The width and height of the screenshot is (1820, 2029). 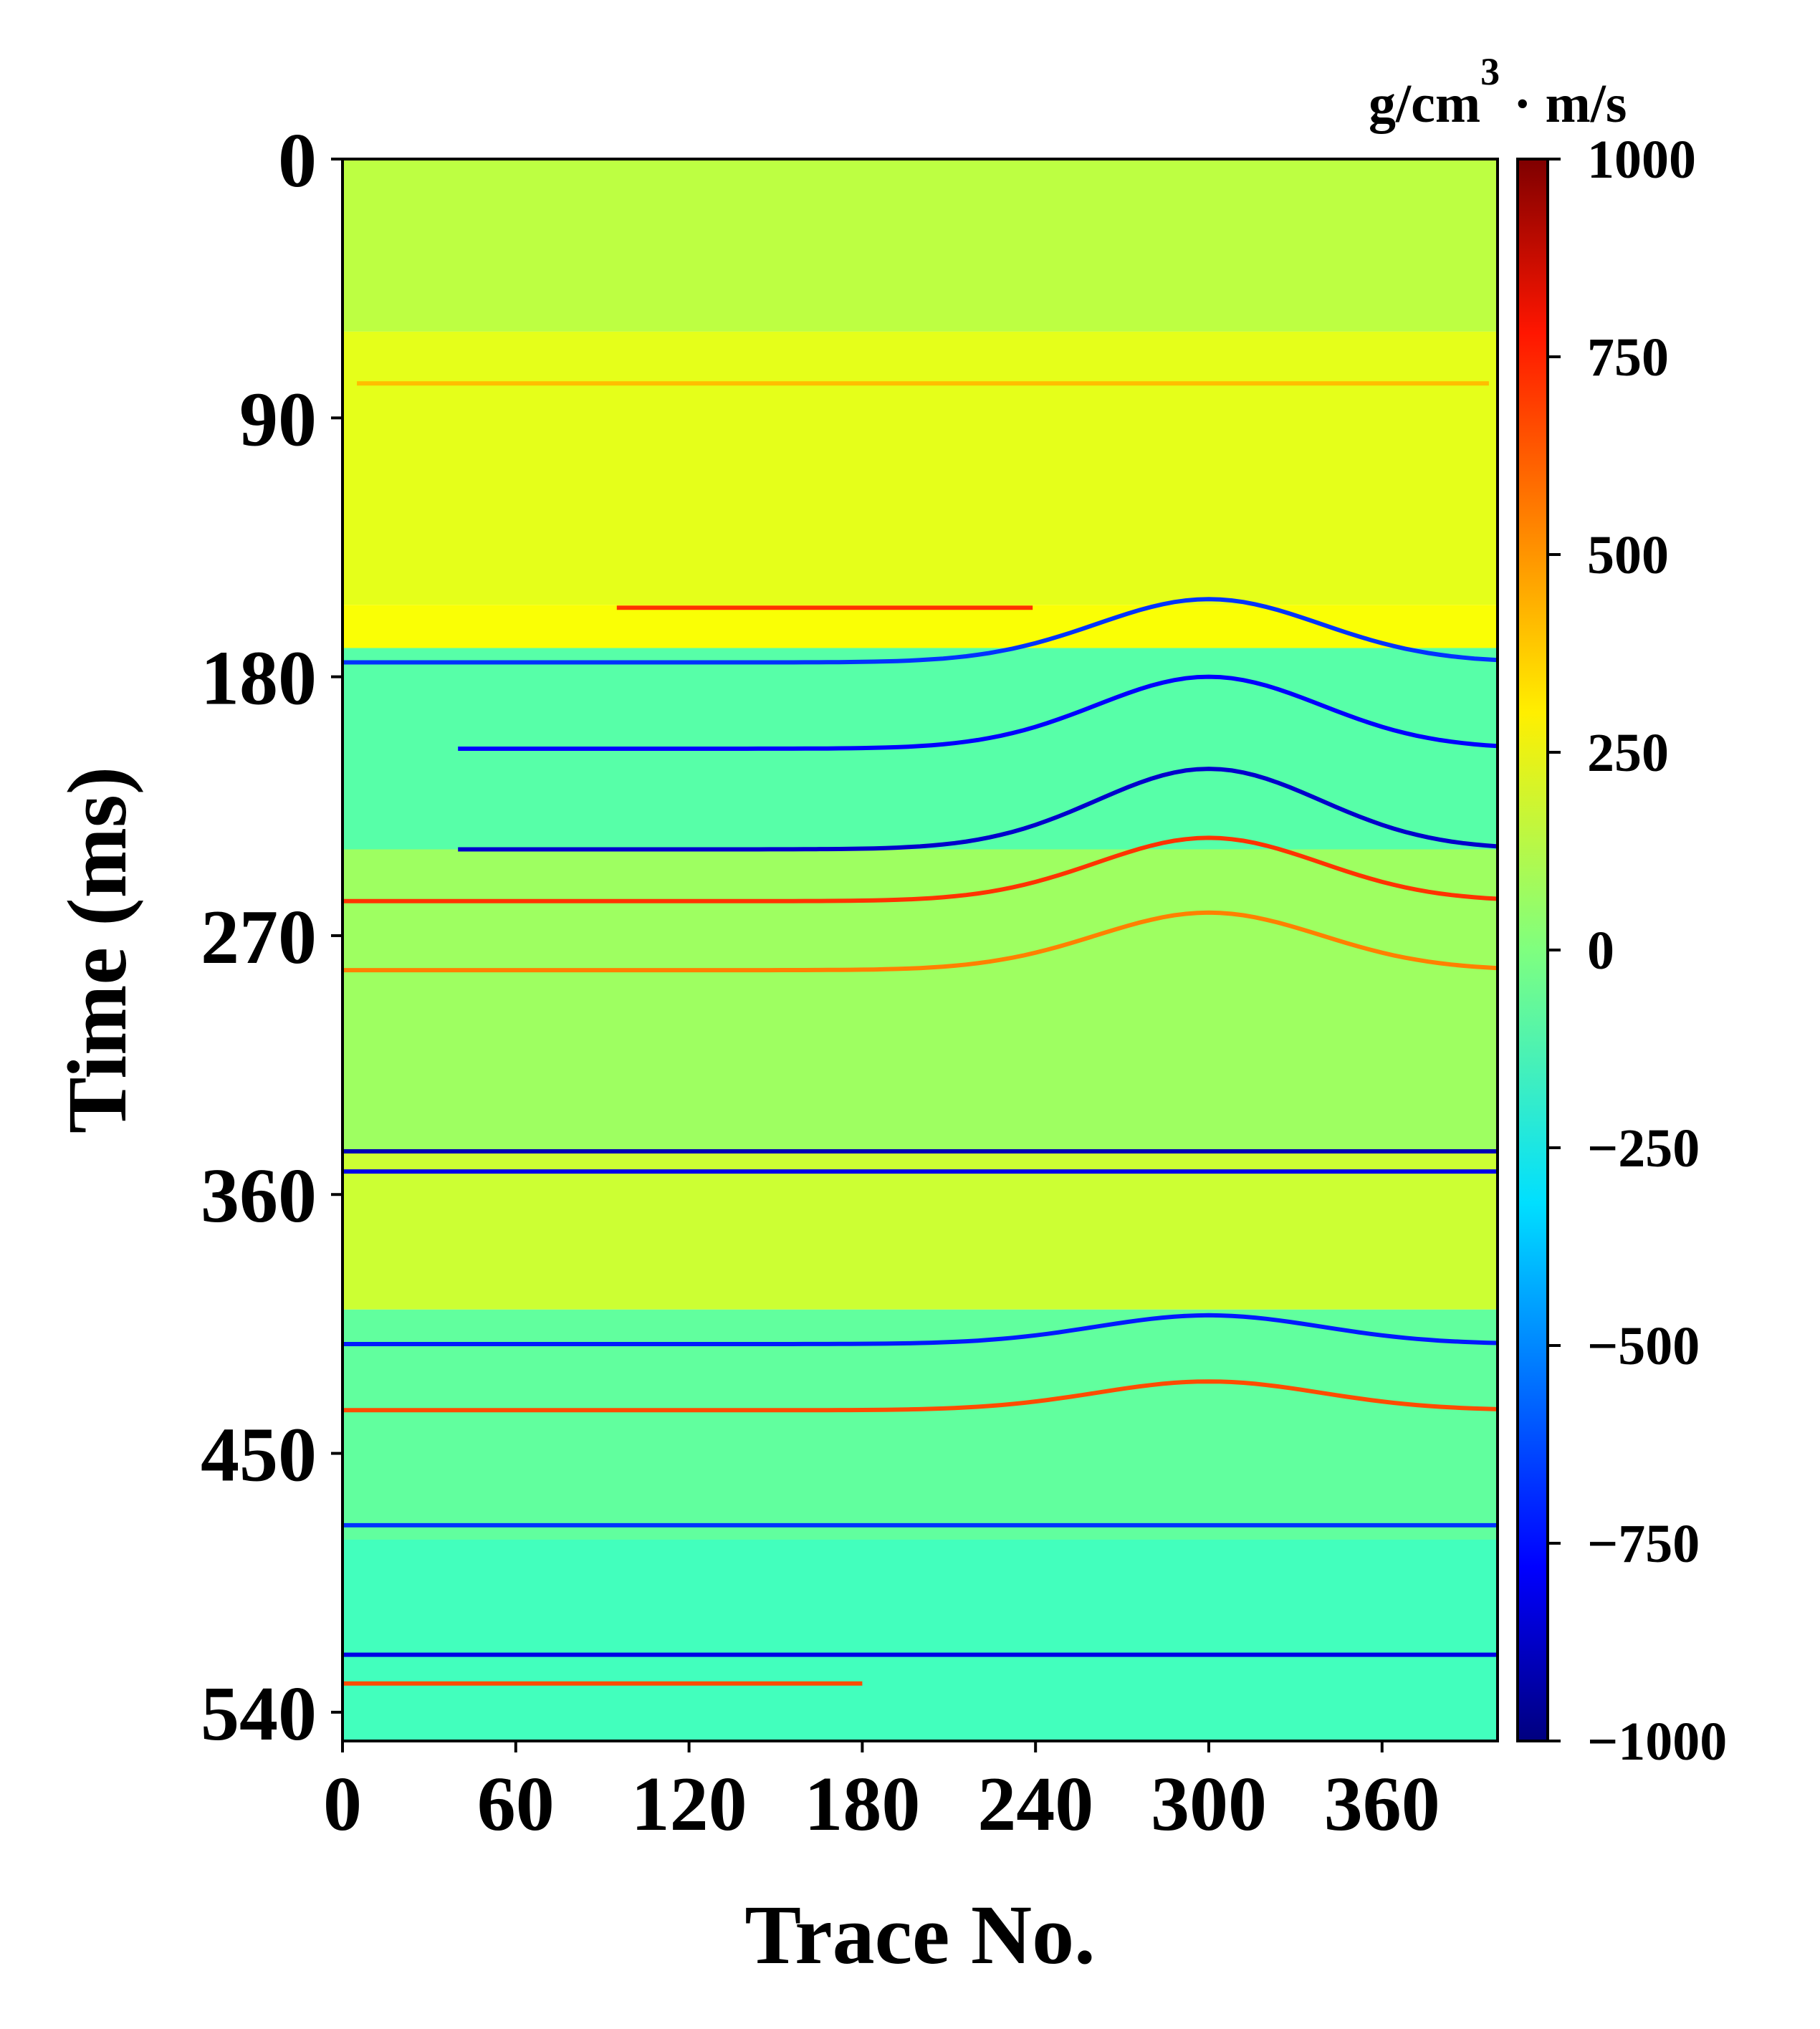 What do you see at coordinates (342, 1804) in the screenshot?
I see `x-tick-label: 0` at bounding box center [342, 1804].